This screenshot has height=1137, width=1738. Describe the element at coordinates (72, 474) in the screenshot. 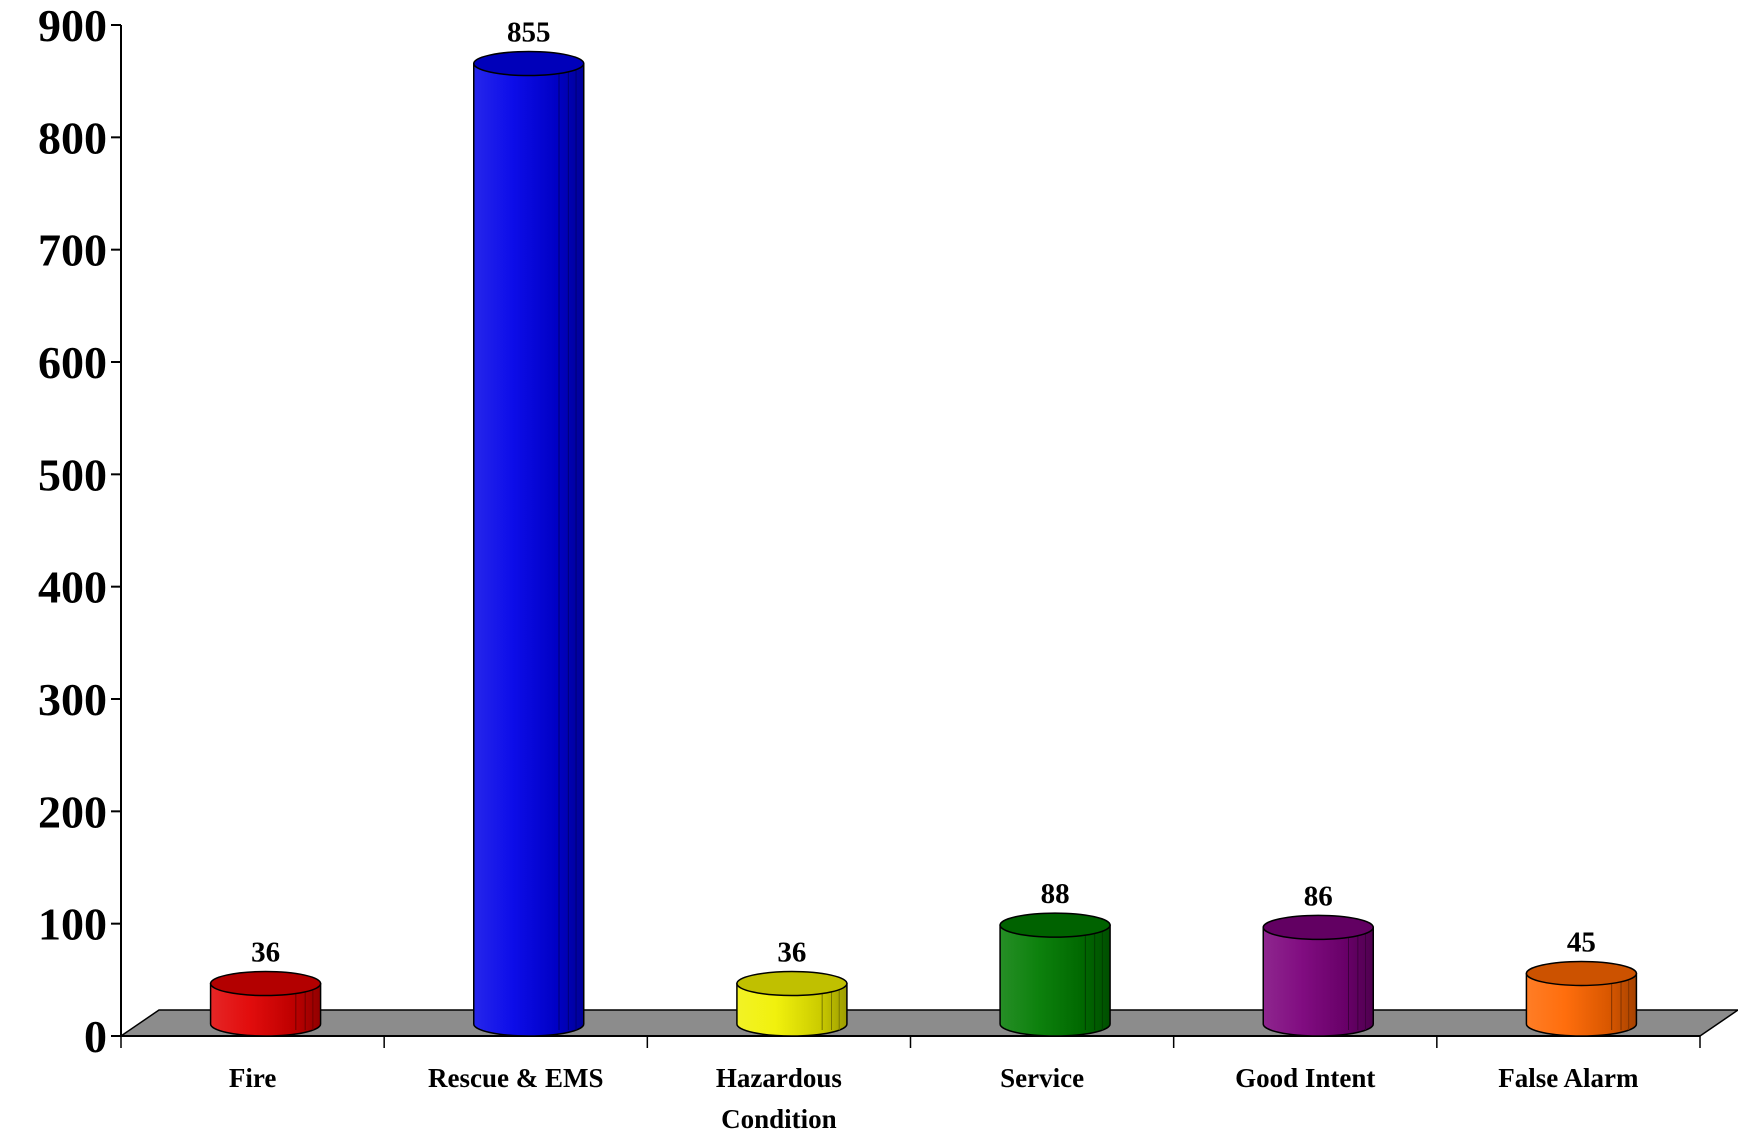

I see `y-tick-label: 500` at that location.